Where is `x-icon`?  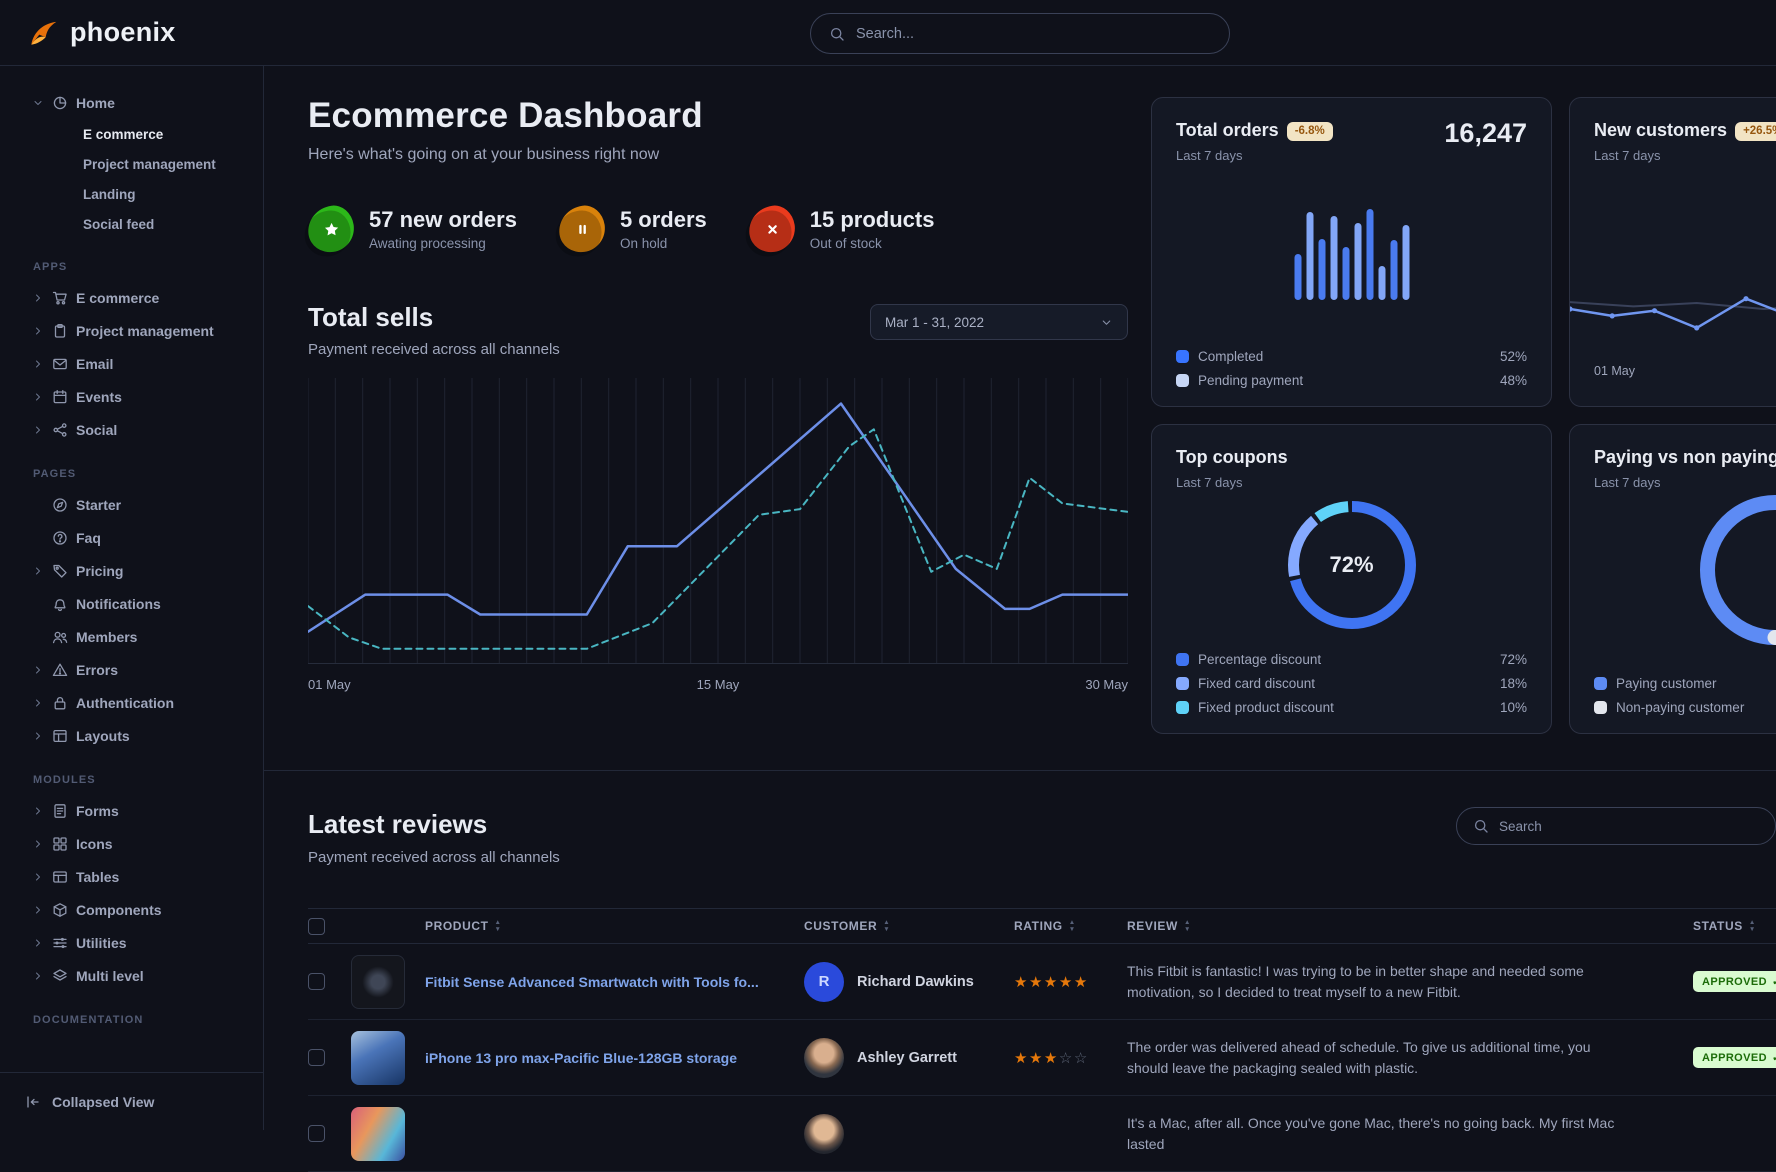 x-icon is located at coordinates (771, 229).